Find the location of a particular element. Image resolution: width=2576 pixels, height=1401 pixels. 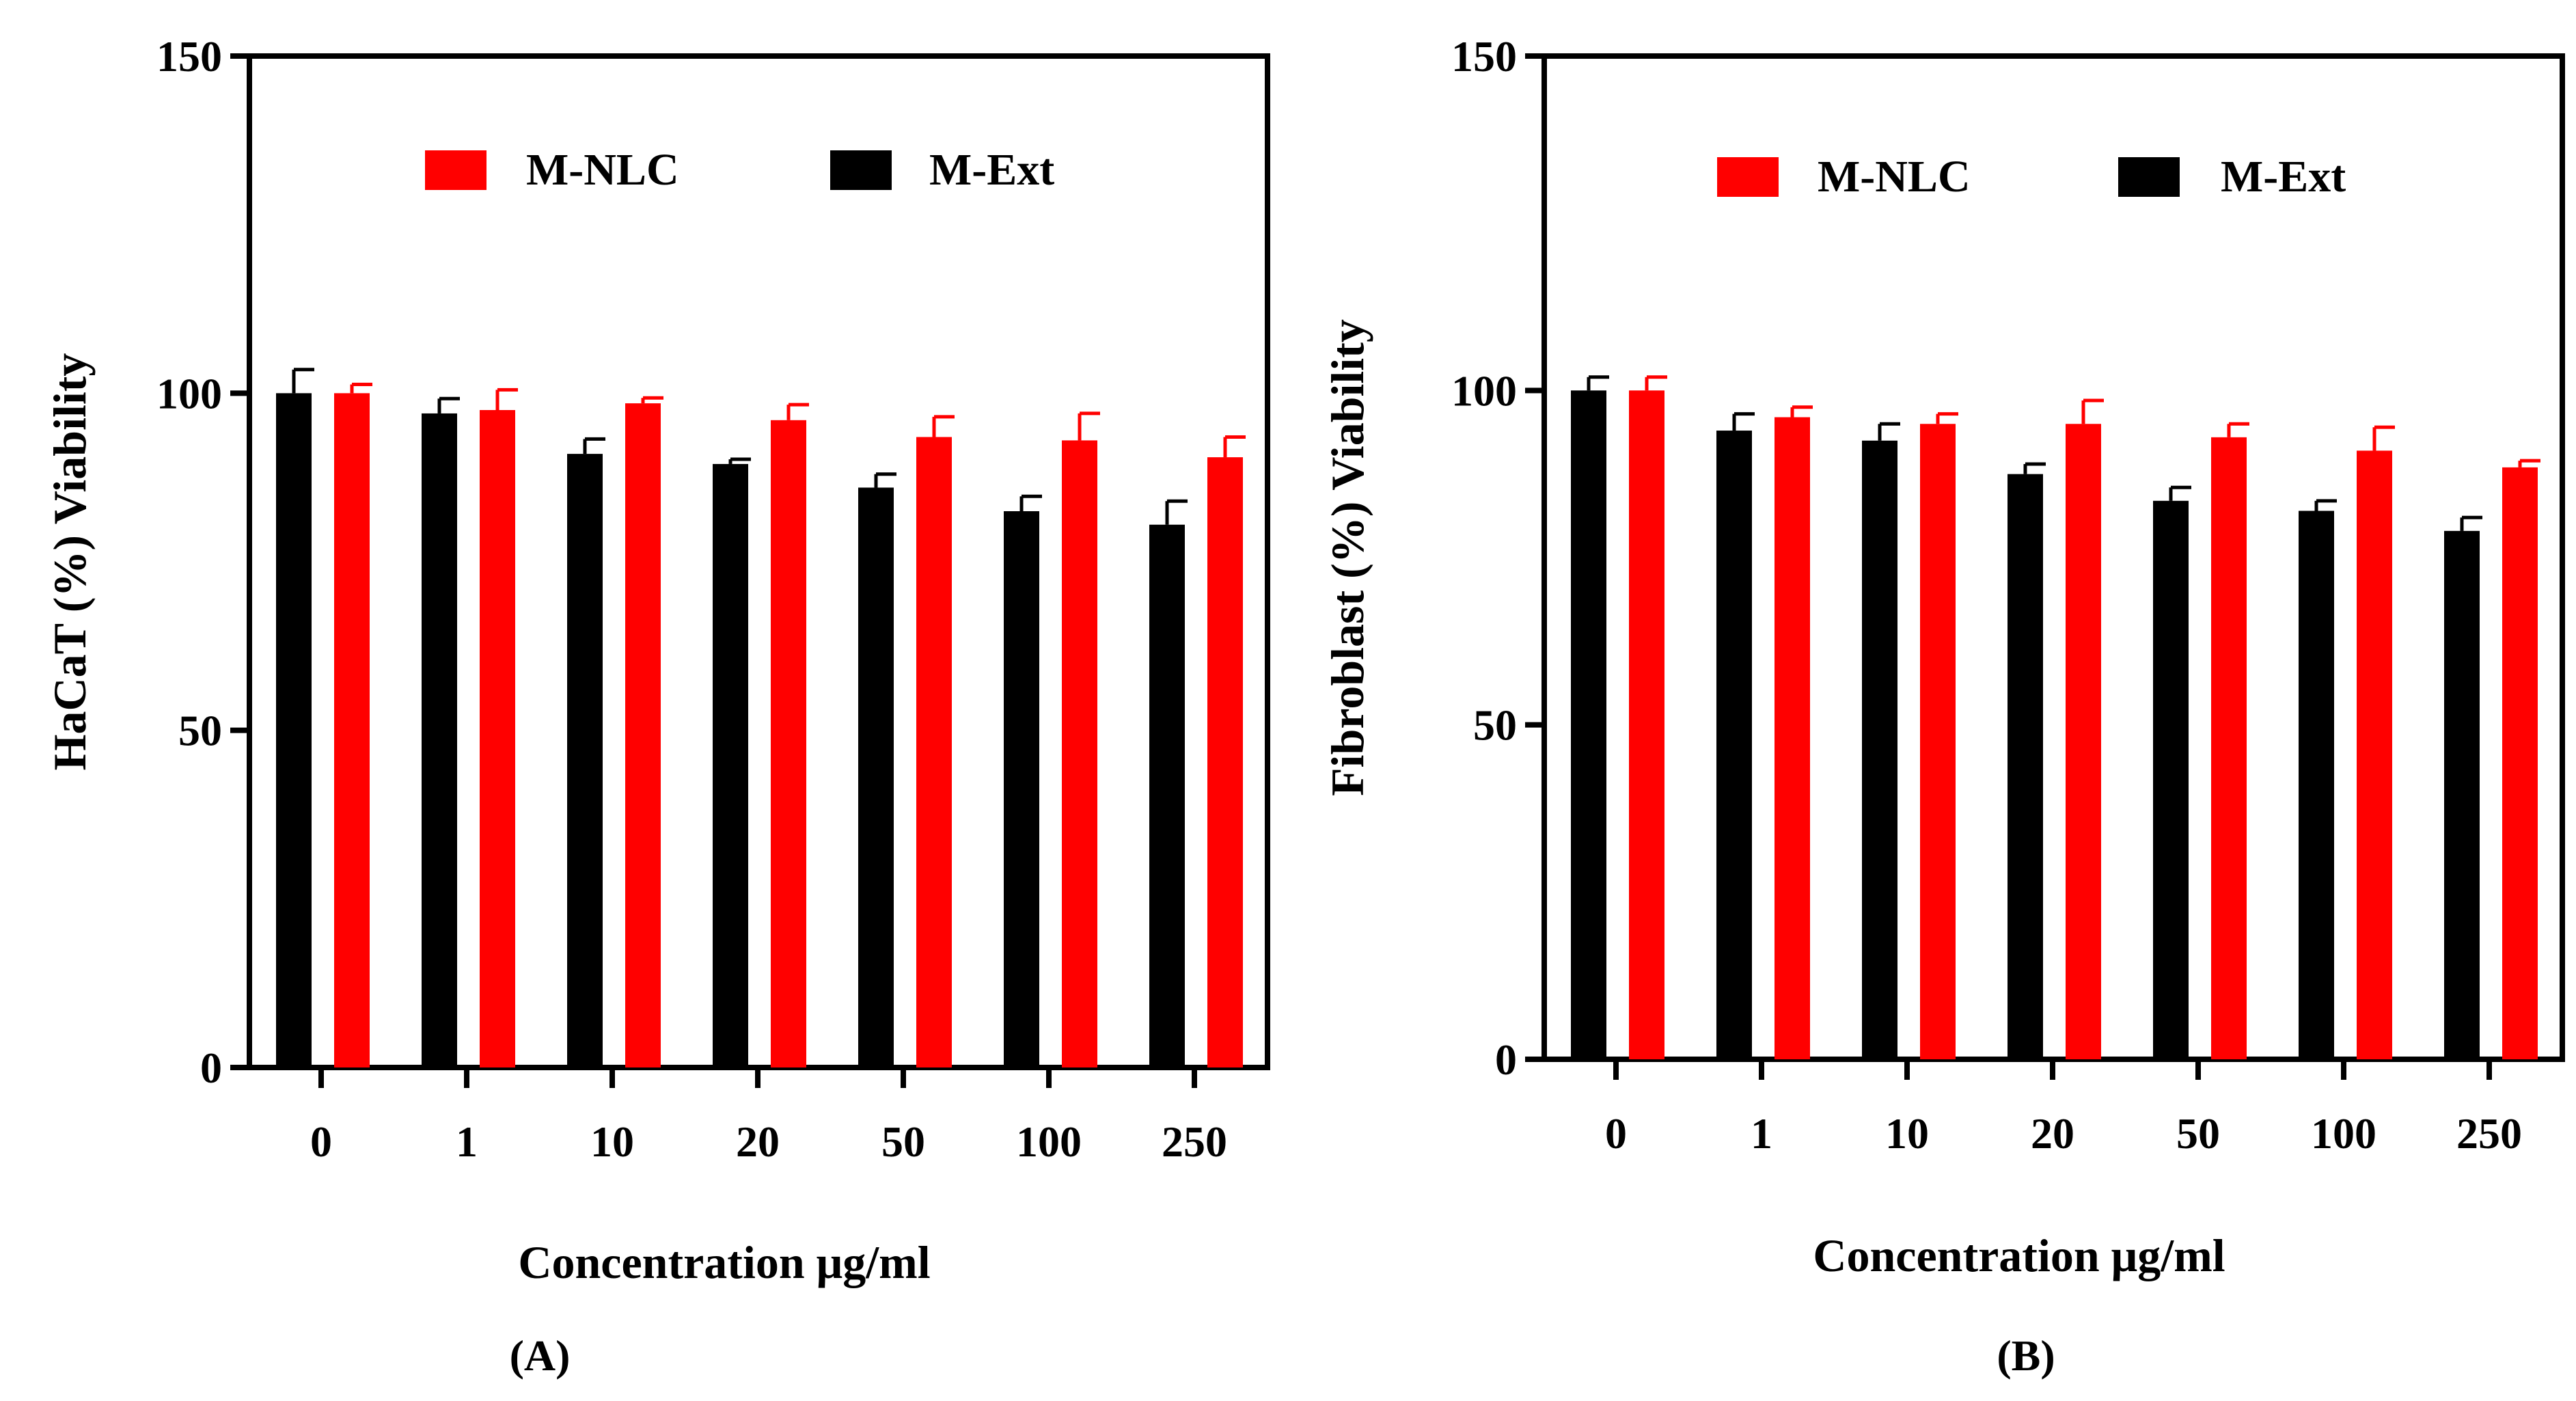

y-axis-title: Fibroblast (%) Viability is located at coordinates (1347, 558).